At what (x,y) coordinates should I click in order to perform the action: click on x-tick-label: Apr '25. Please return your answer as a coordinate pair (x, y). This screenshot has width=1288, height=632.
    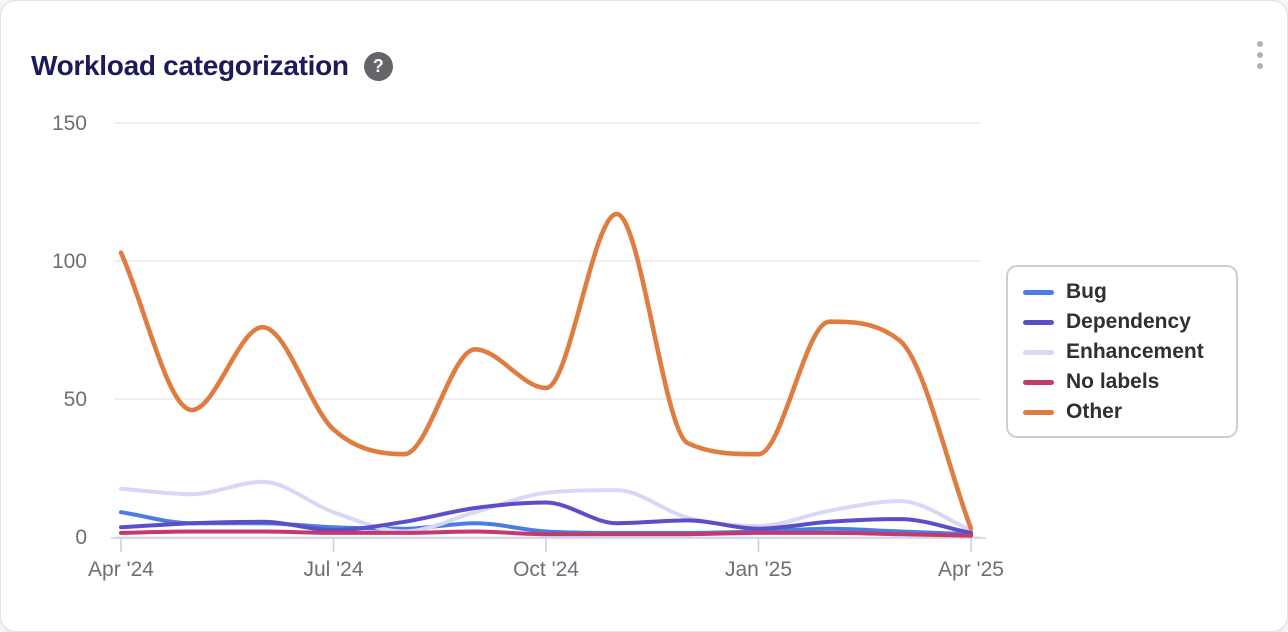
    Looking at the image, I should click on (971, 569).